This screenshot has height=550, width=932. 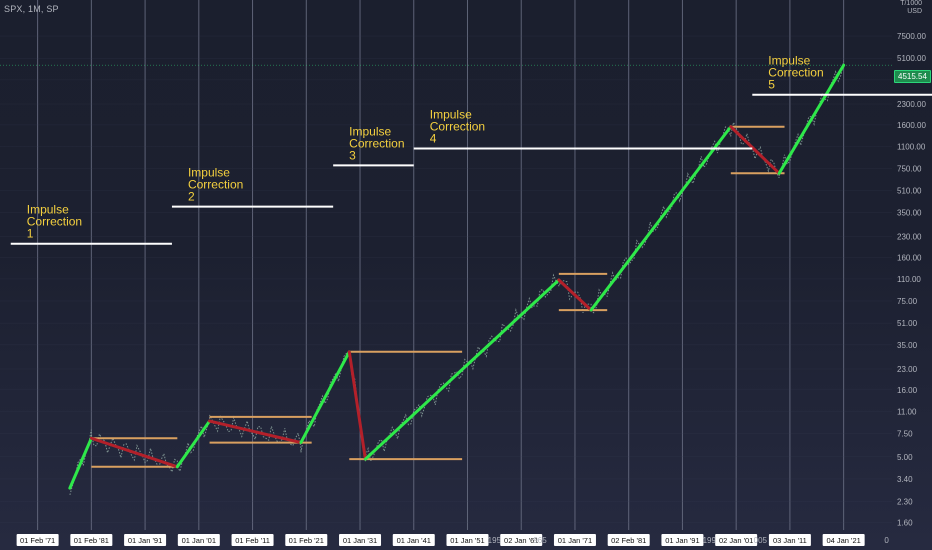 I want to click on time-axis-tick: 01 Feb '71, so click(x=37, y=540).